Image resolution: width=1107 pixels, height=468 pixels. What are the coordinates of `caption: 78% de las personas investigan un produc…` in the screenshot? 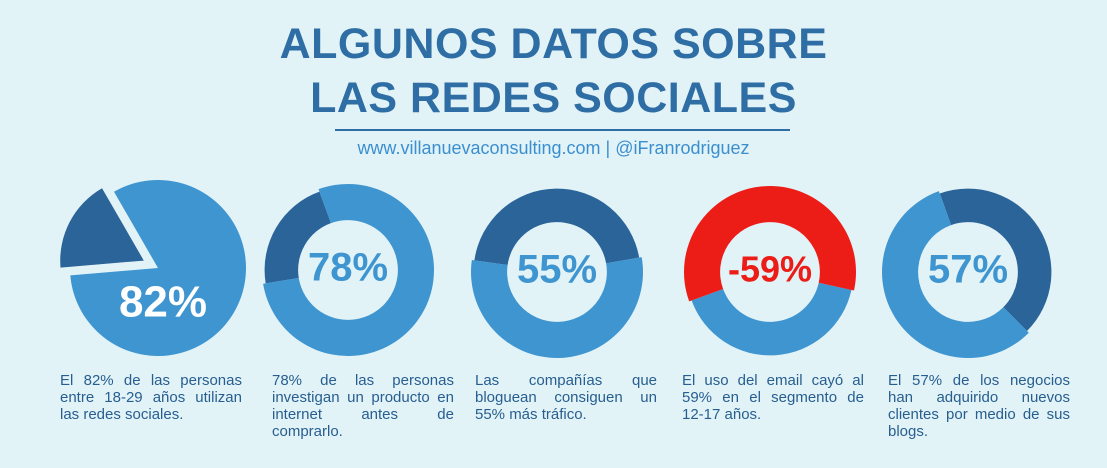 It's located at (363, 406).